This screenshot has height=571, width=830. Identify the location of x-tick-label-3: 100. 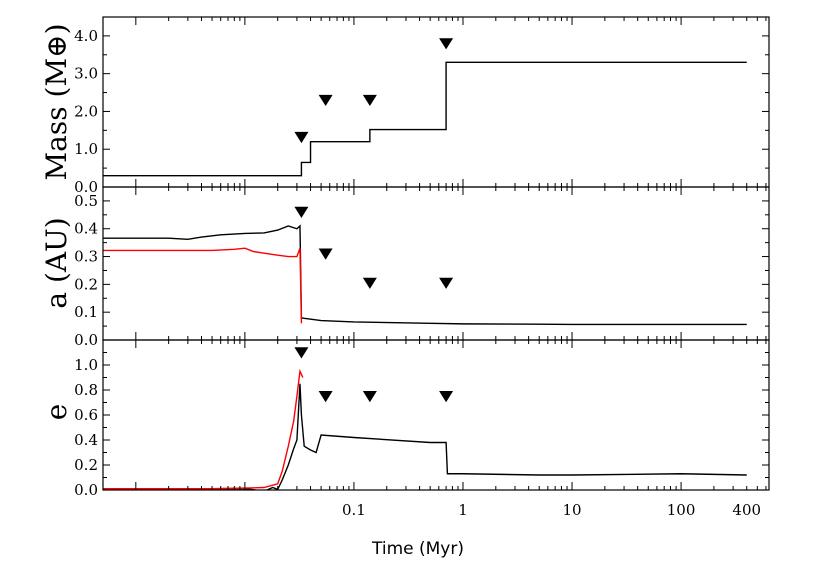
(681, 510).